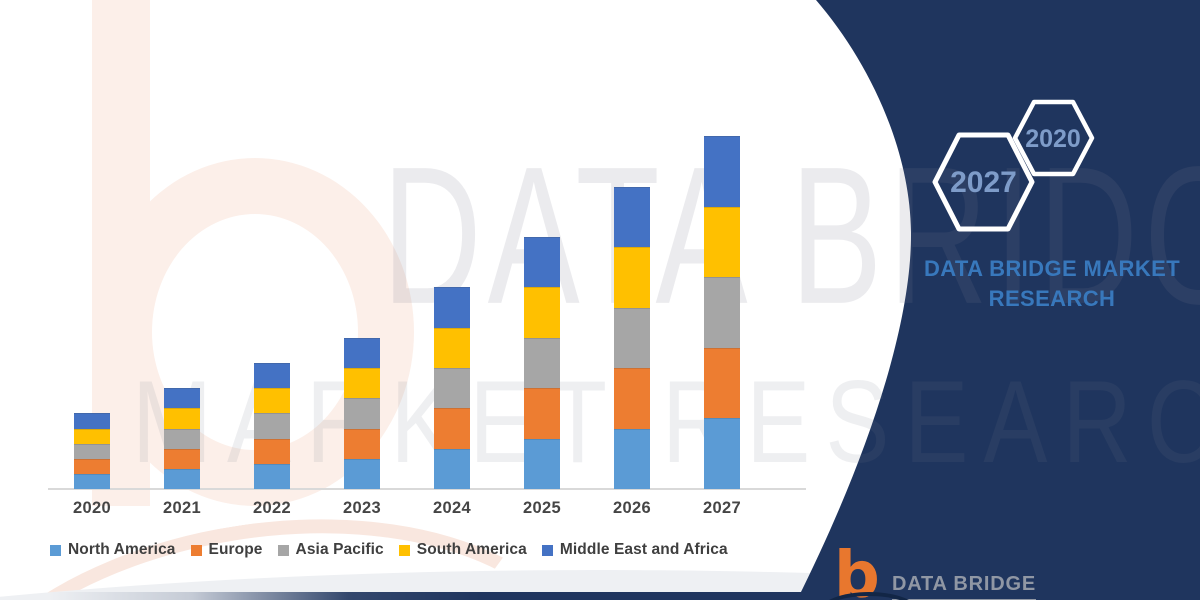 The image size is (1200, 600). What do you see at coordinates (452, 348) in the screenshot?
I see `bar-segment-2024-south-america` at bounding box center [452, 348].